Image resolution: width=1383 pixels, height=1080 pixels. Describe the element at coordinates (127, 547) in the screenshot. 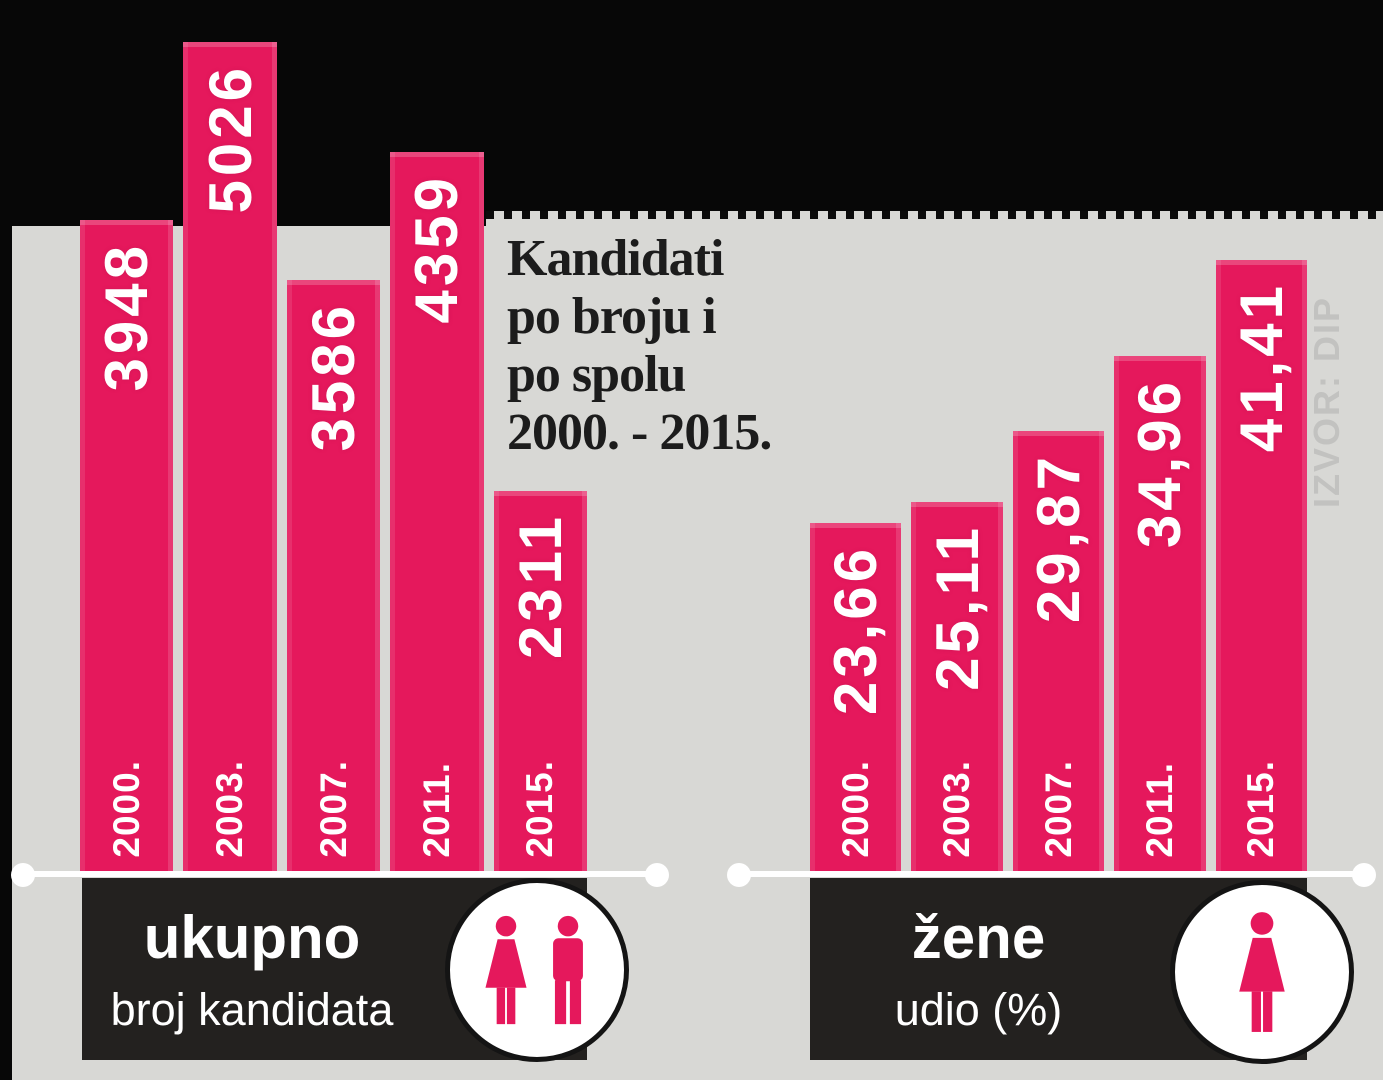

I see `bar-ukupno-2000: 3948 2000.` at that location.